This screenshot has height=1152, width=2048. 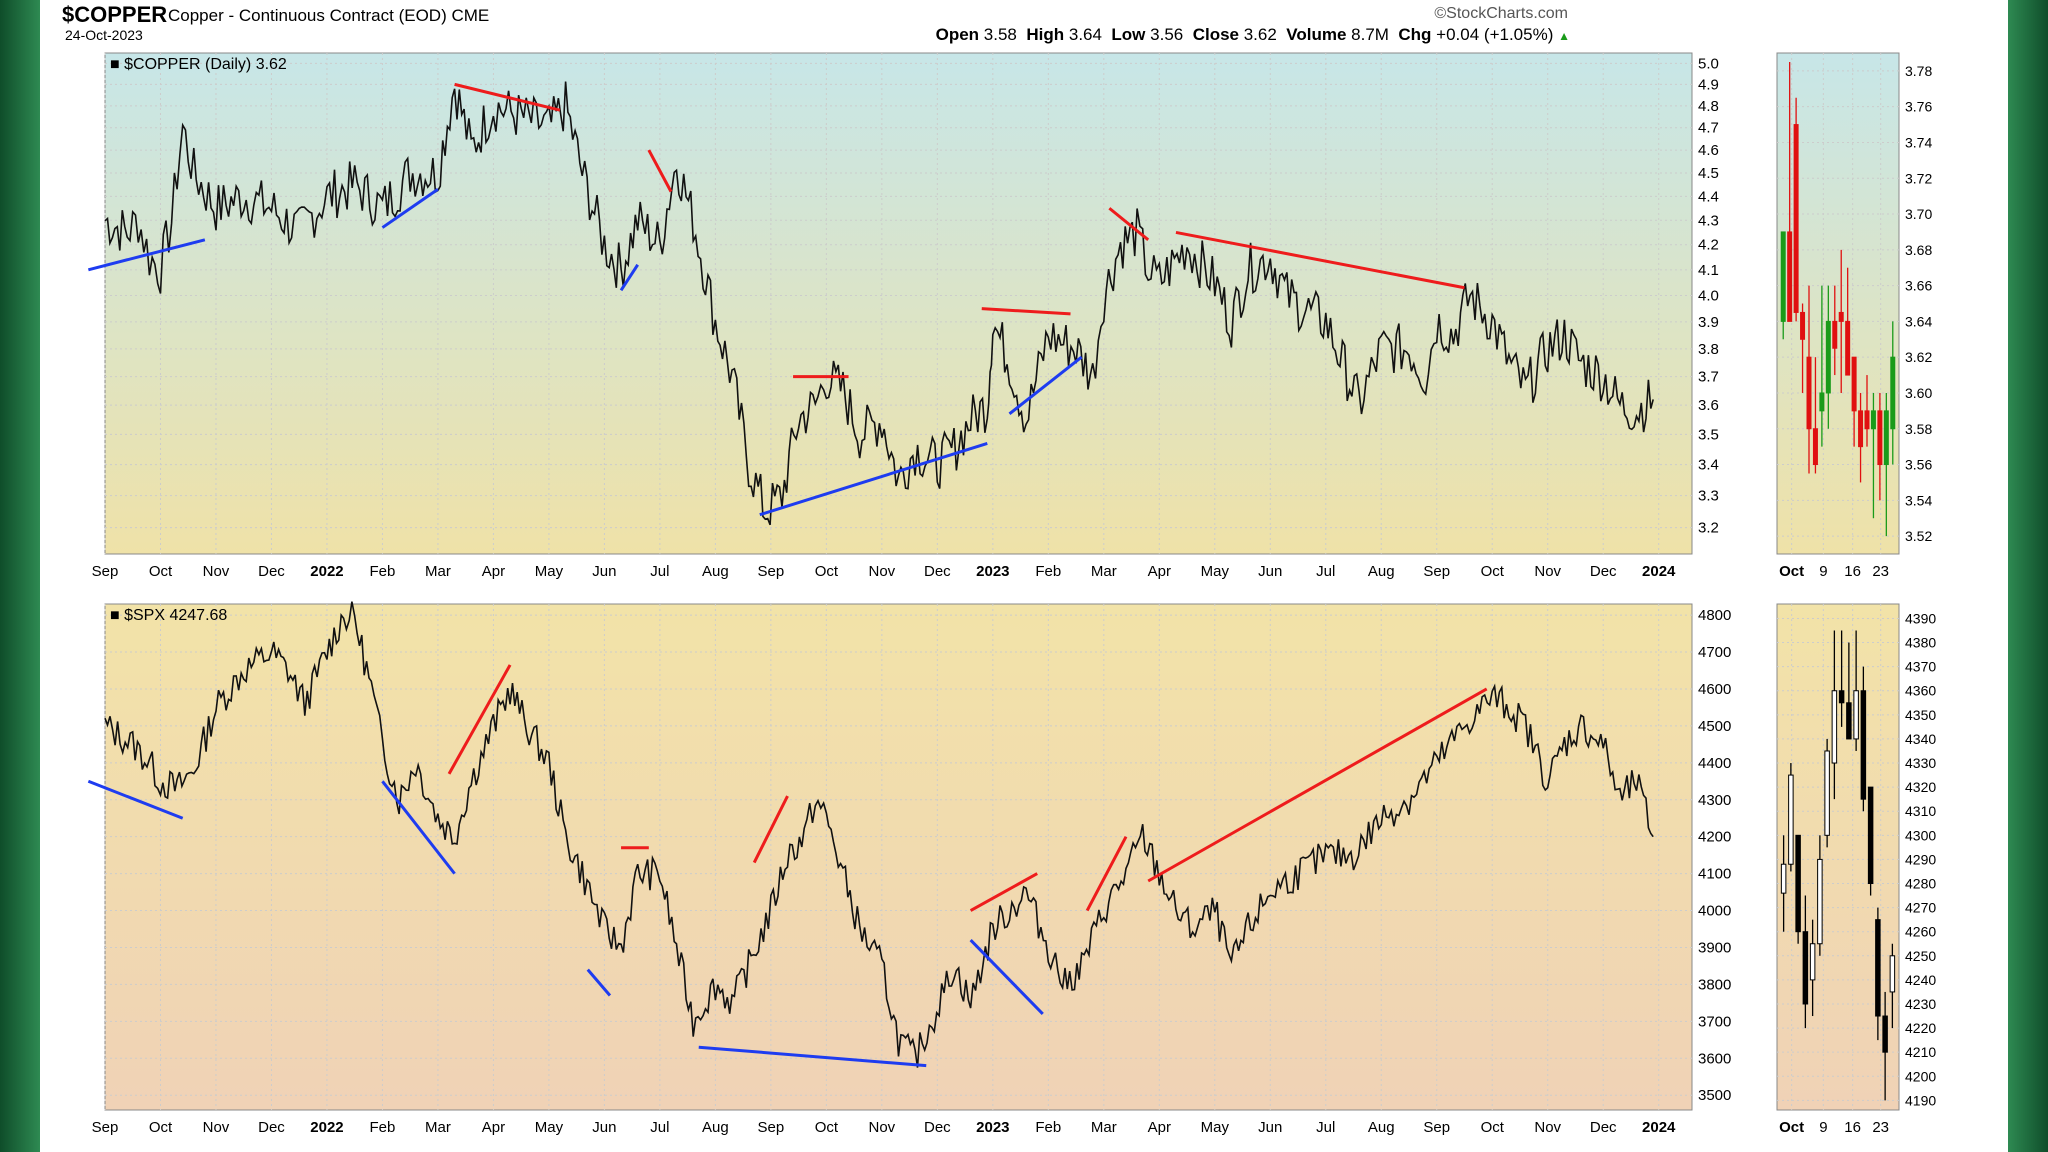 What do you see at coordinates (1920, 787) in the screenshot?
I see `y-tick-label: 4320` at bounding box center [1920, 787].